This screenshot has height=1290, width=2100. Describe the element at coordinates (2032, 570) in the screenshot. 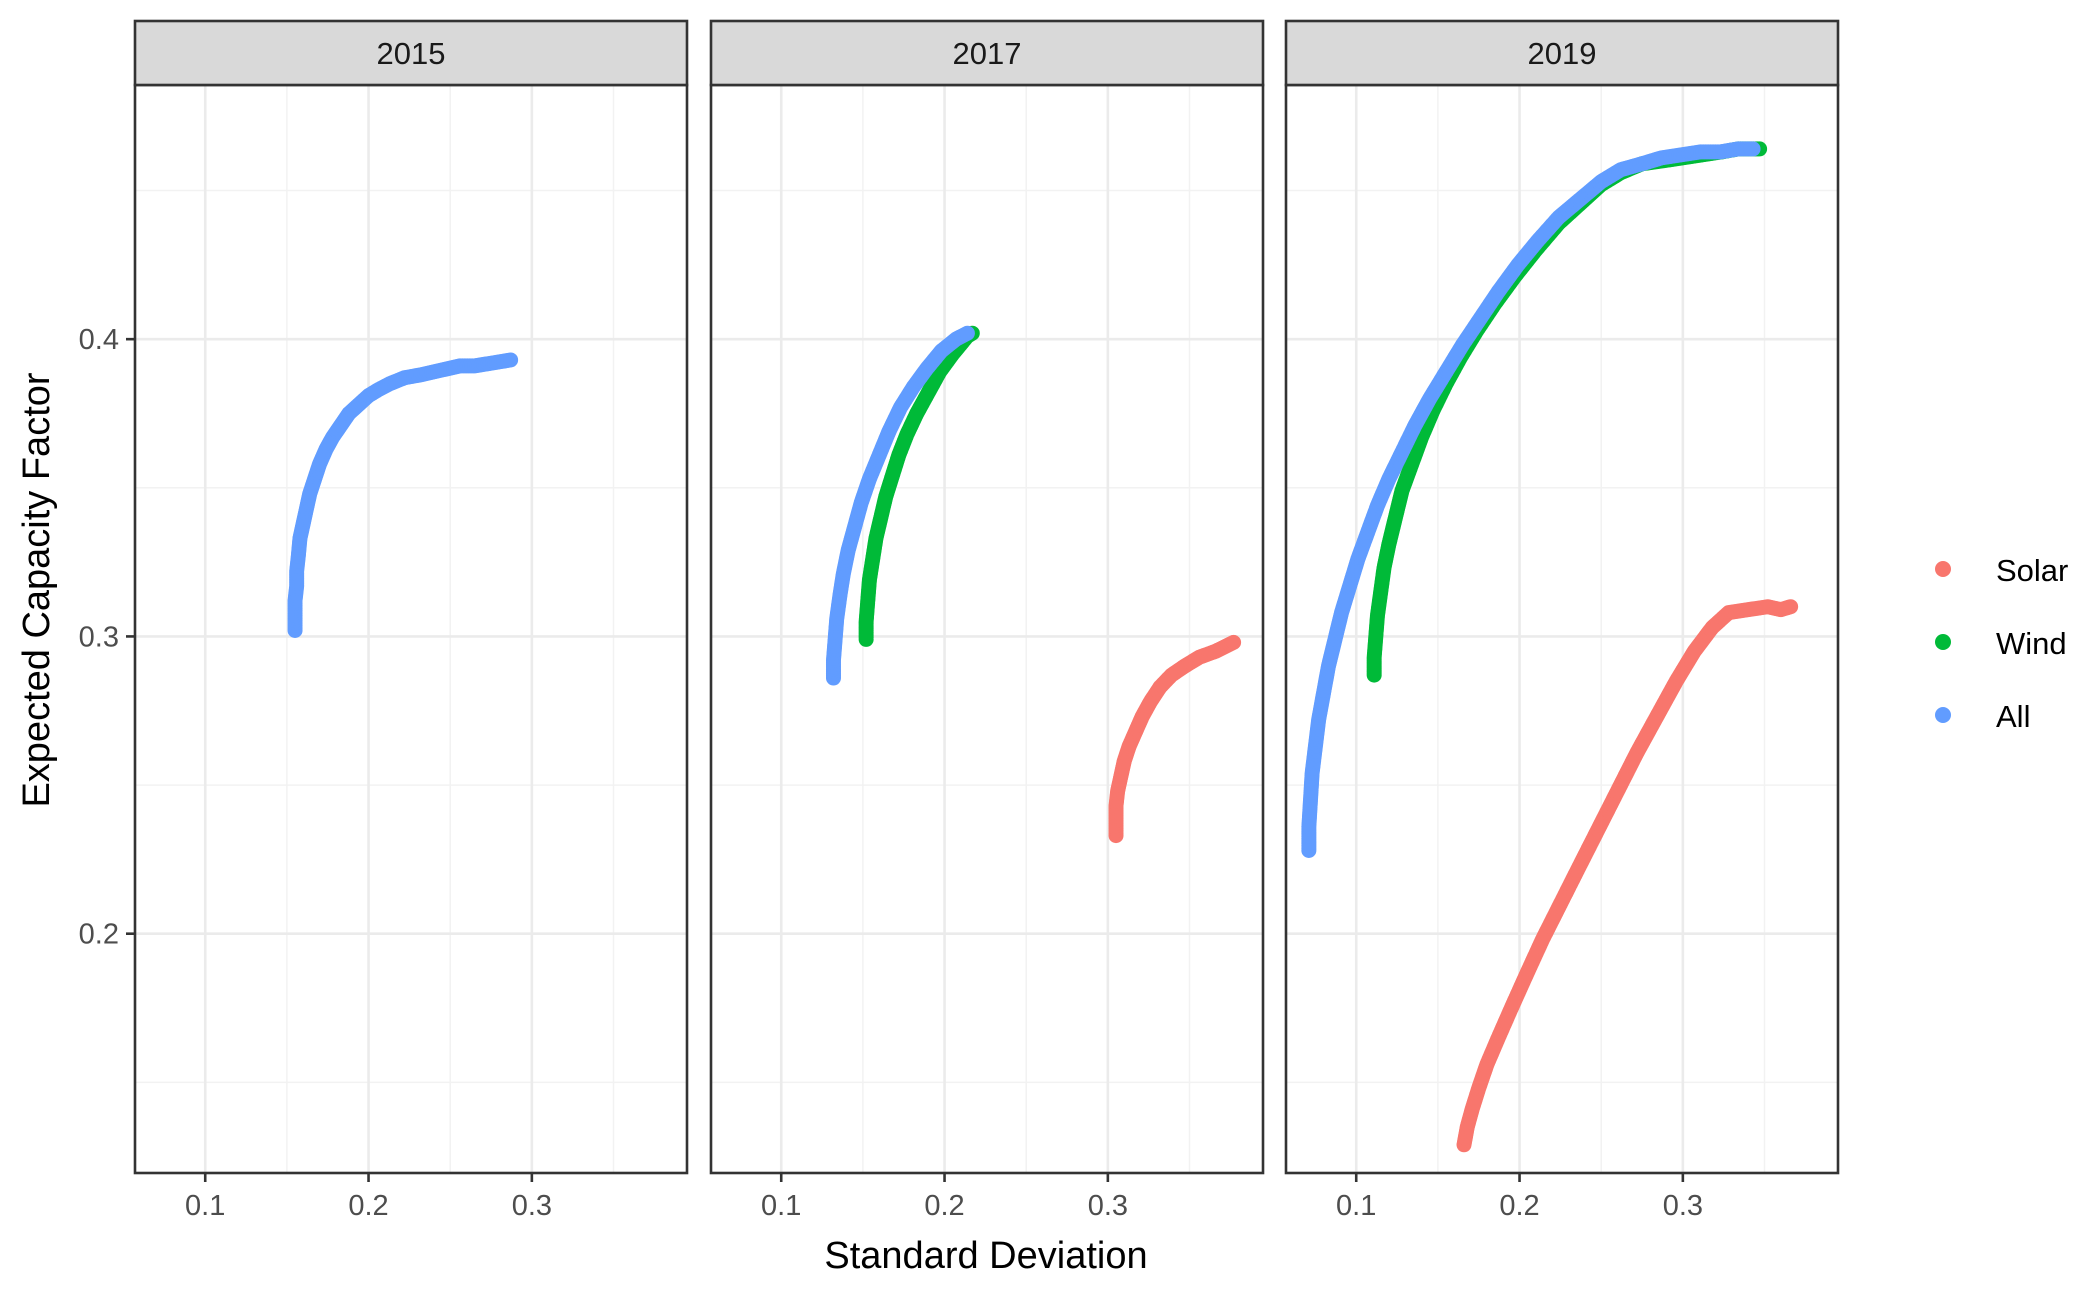

I see `legend-label: Solar` at that location.